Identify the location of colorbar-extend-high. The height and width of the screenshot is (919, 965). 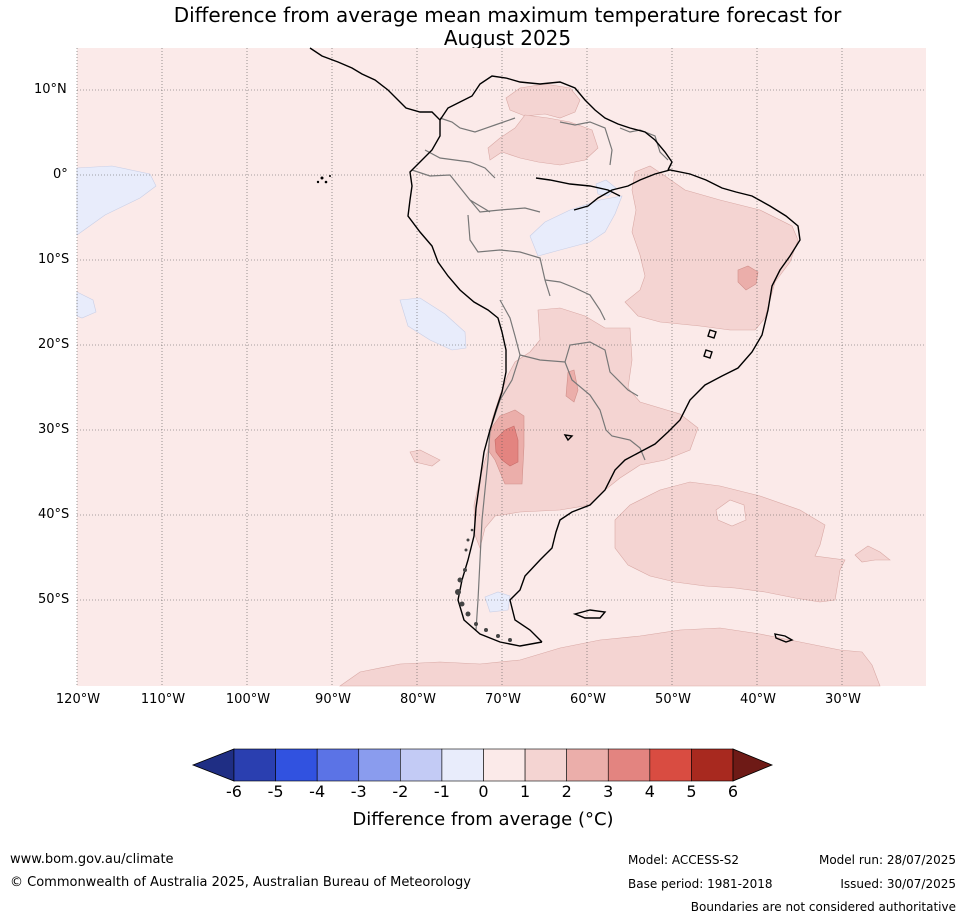
(753, 765).